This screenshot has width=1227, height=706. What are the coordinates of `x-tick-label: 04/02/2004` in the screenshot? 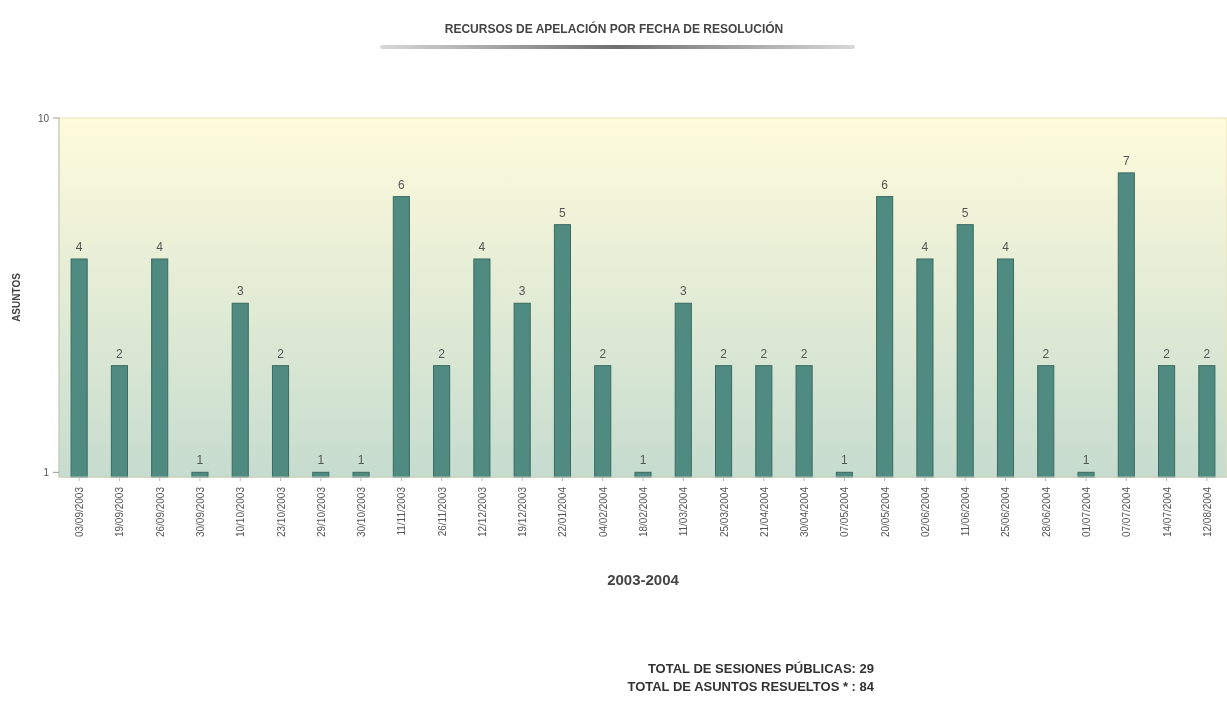 It's located at (603, 512).